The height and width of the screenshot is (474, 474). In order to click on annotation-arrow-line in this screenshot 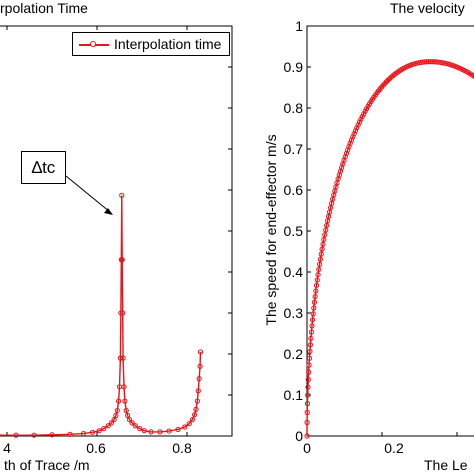, I will do `click(88, 194)`.